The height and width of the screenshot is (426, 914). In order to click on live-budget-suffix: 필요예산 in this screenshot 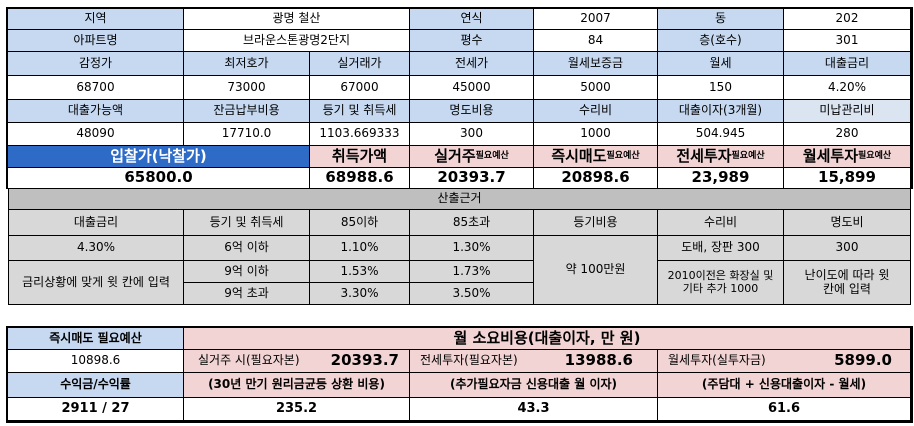, I will do `click(492, 156)`.